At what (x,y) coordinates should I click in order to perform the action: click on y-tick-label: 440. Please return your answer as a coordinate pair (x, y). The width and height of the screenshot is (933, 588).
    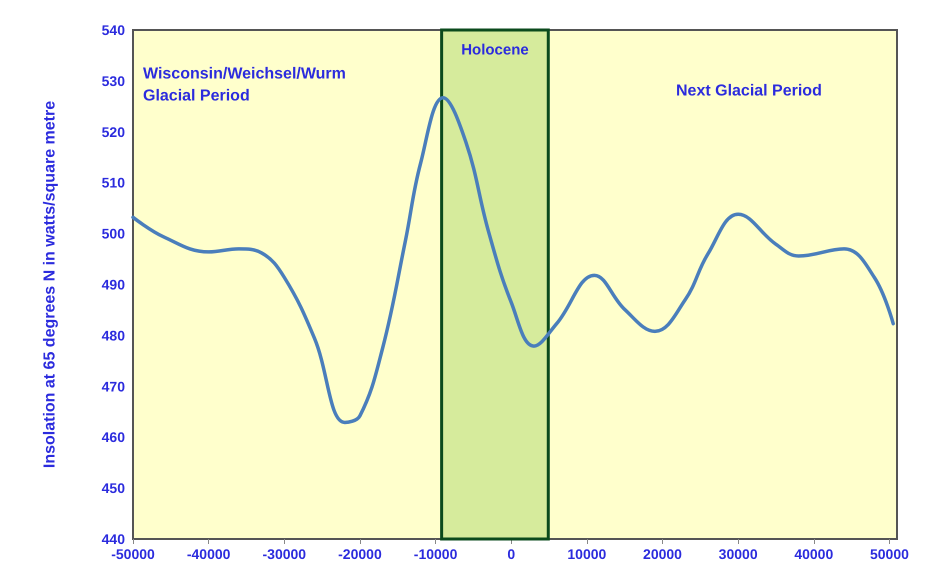
    Looking at the image, I should click on (114, 539).